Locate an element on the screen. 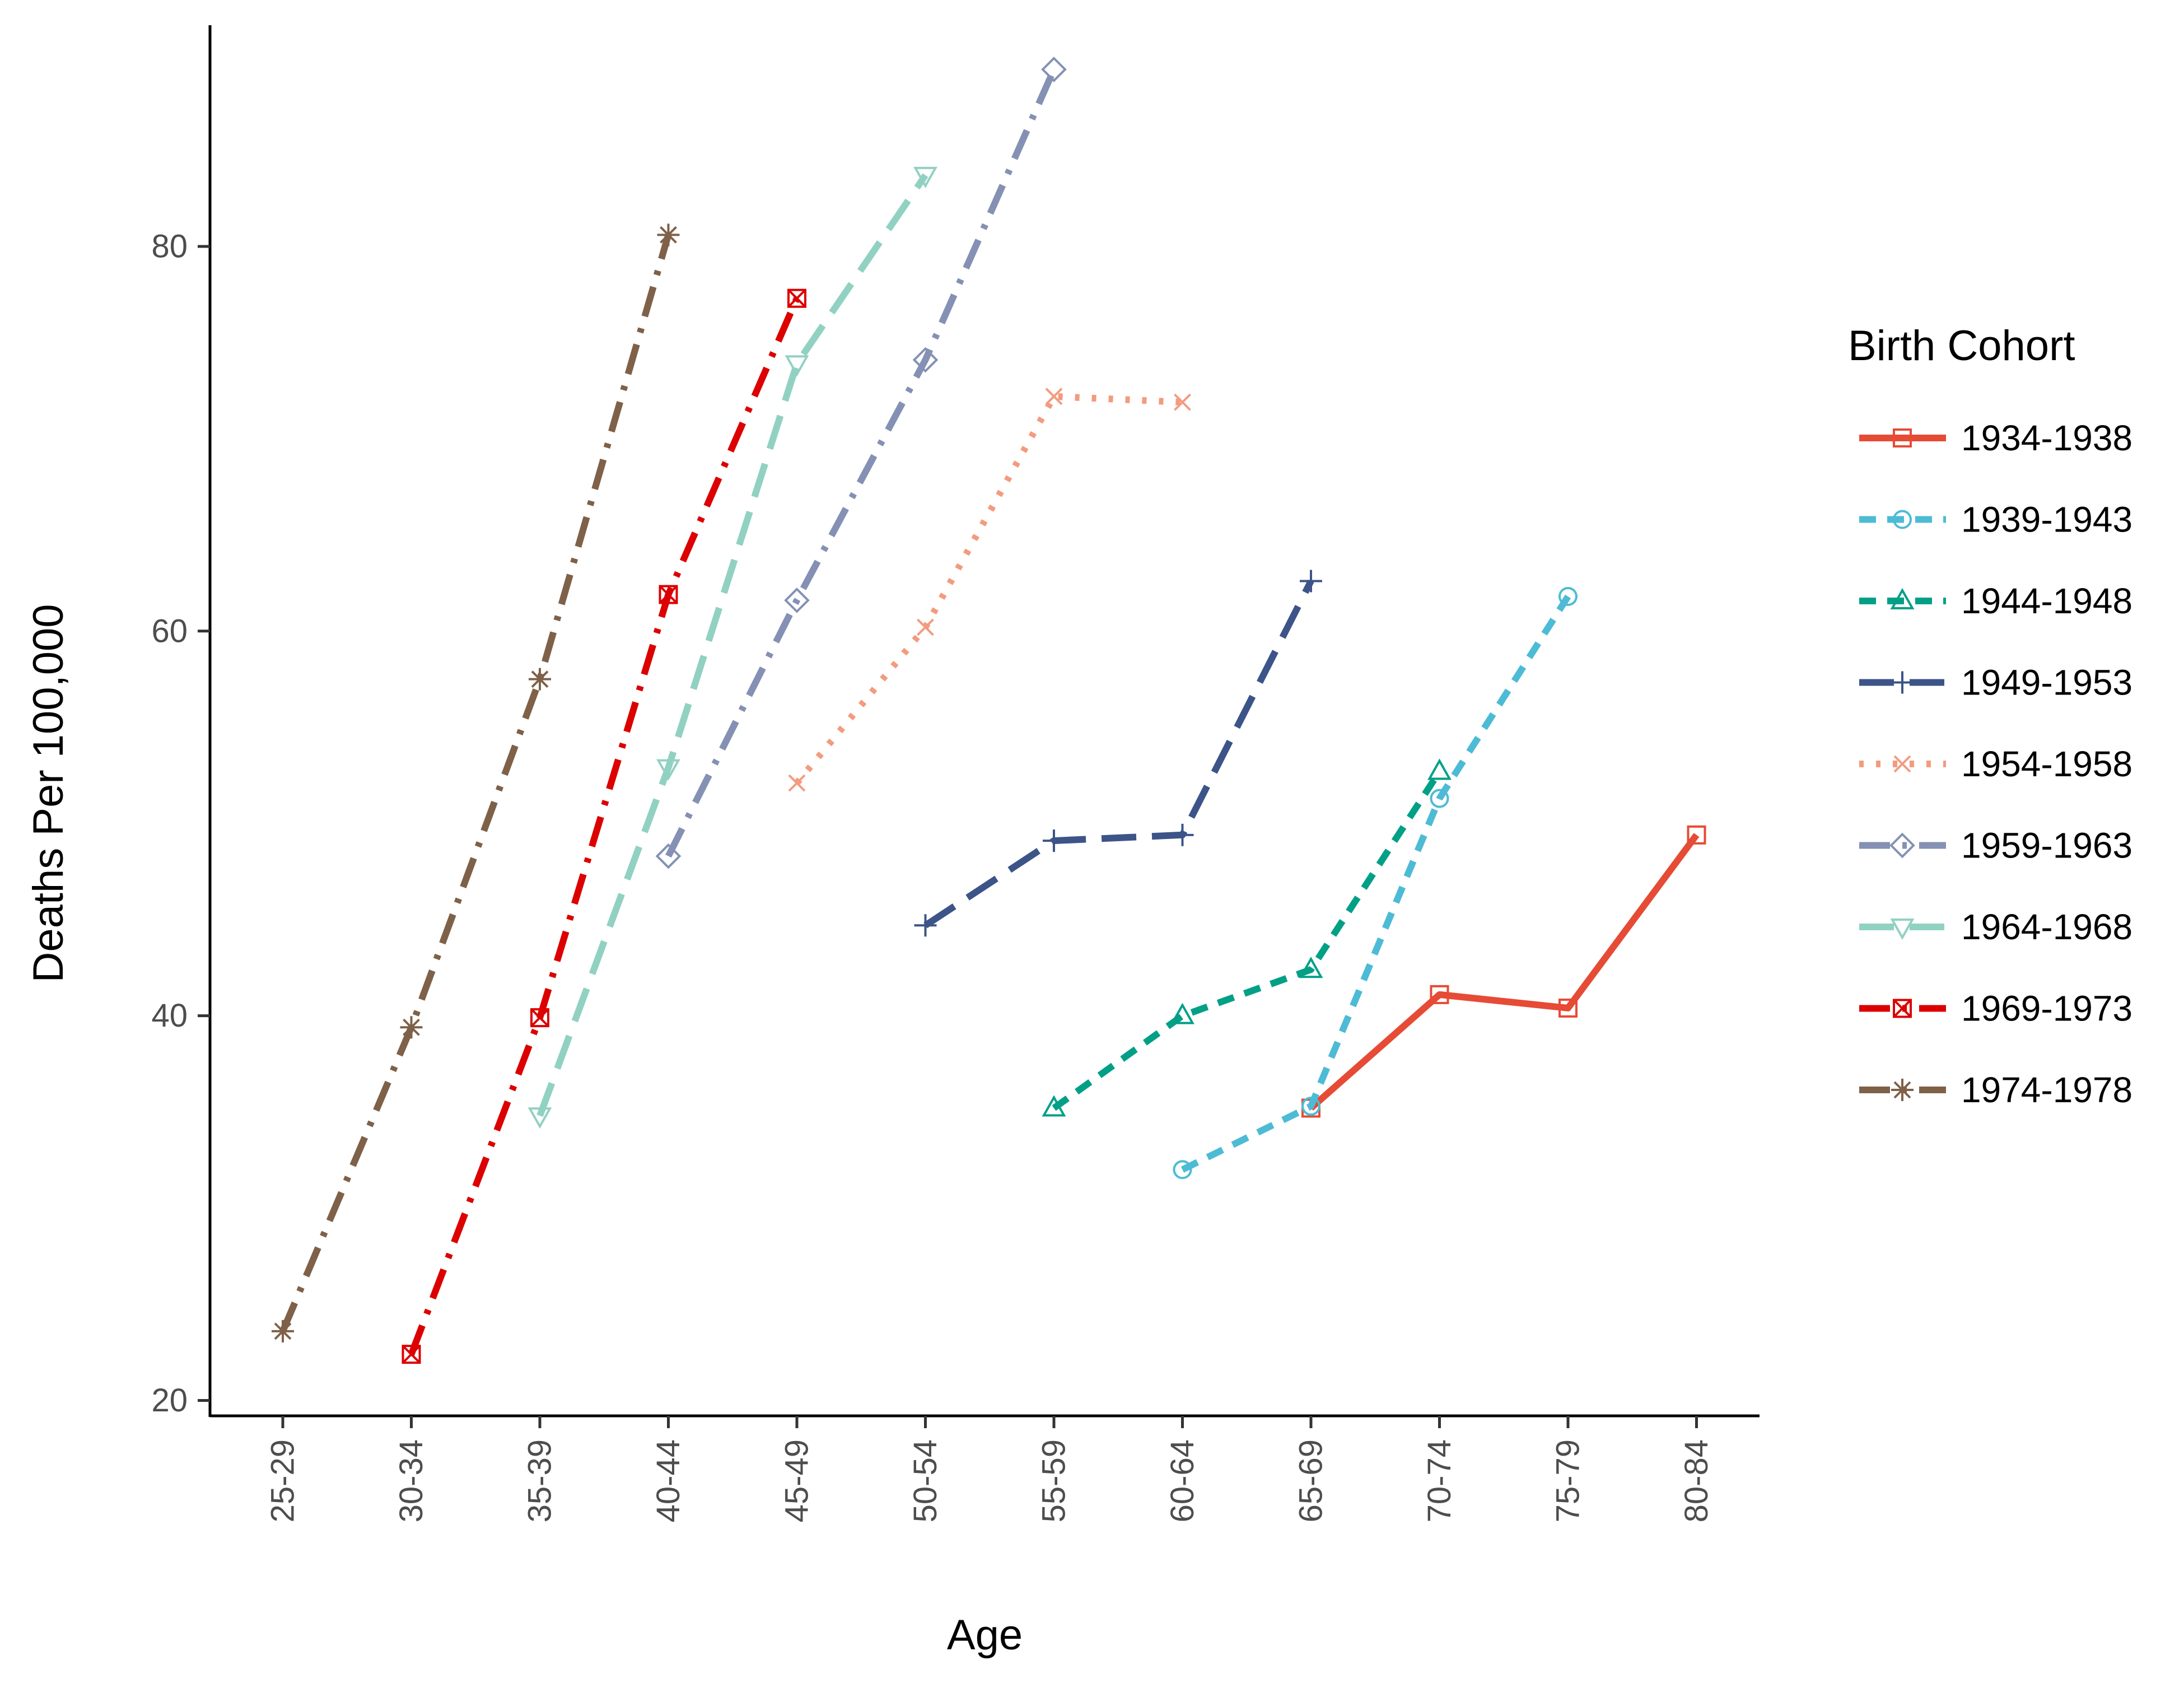  x-tick-label: 30-34 is located at coordinates (412, 1480).